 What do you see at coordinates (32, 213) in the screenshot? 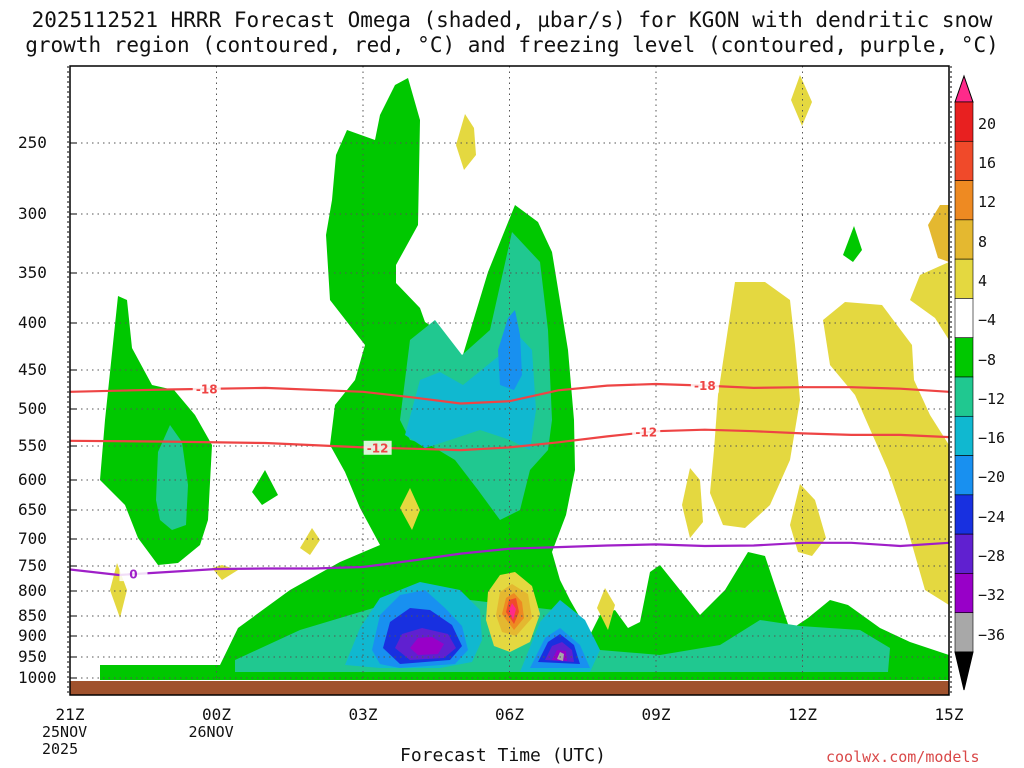
I see `y-tick-label: 300` at bounding box center [32, 213].